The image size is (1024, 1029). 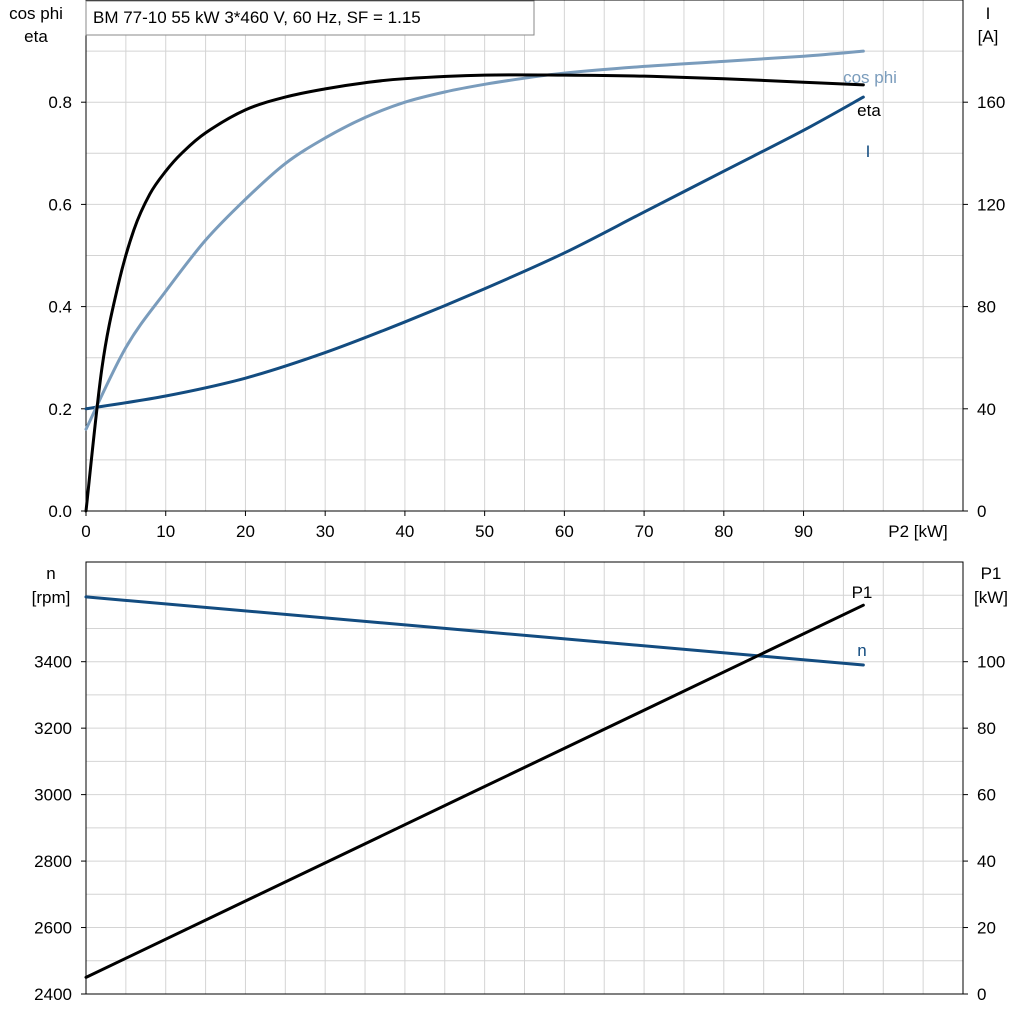 I want to click on lower-left-tick-label: 2800, so click(x=53, y=861).